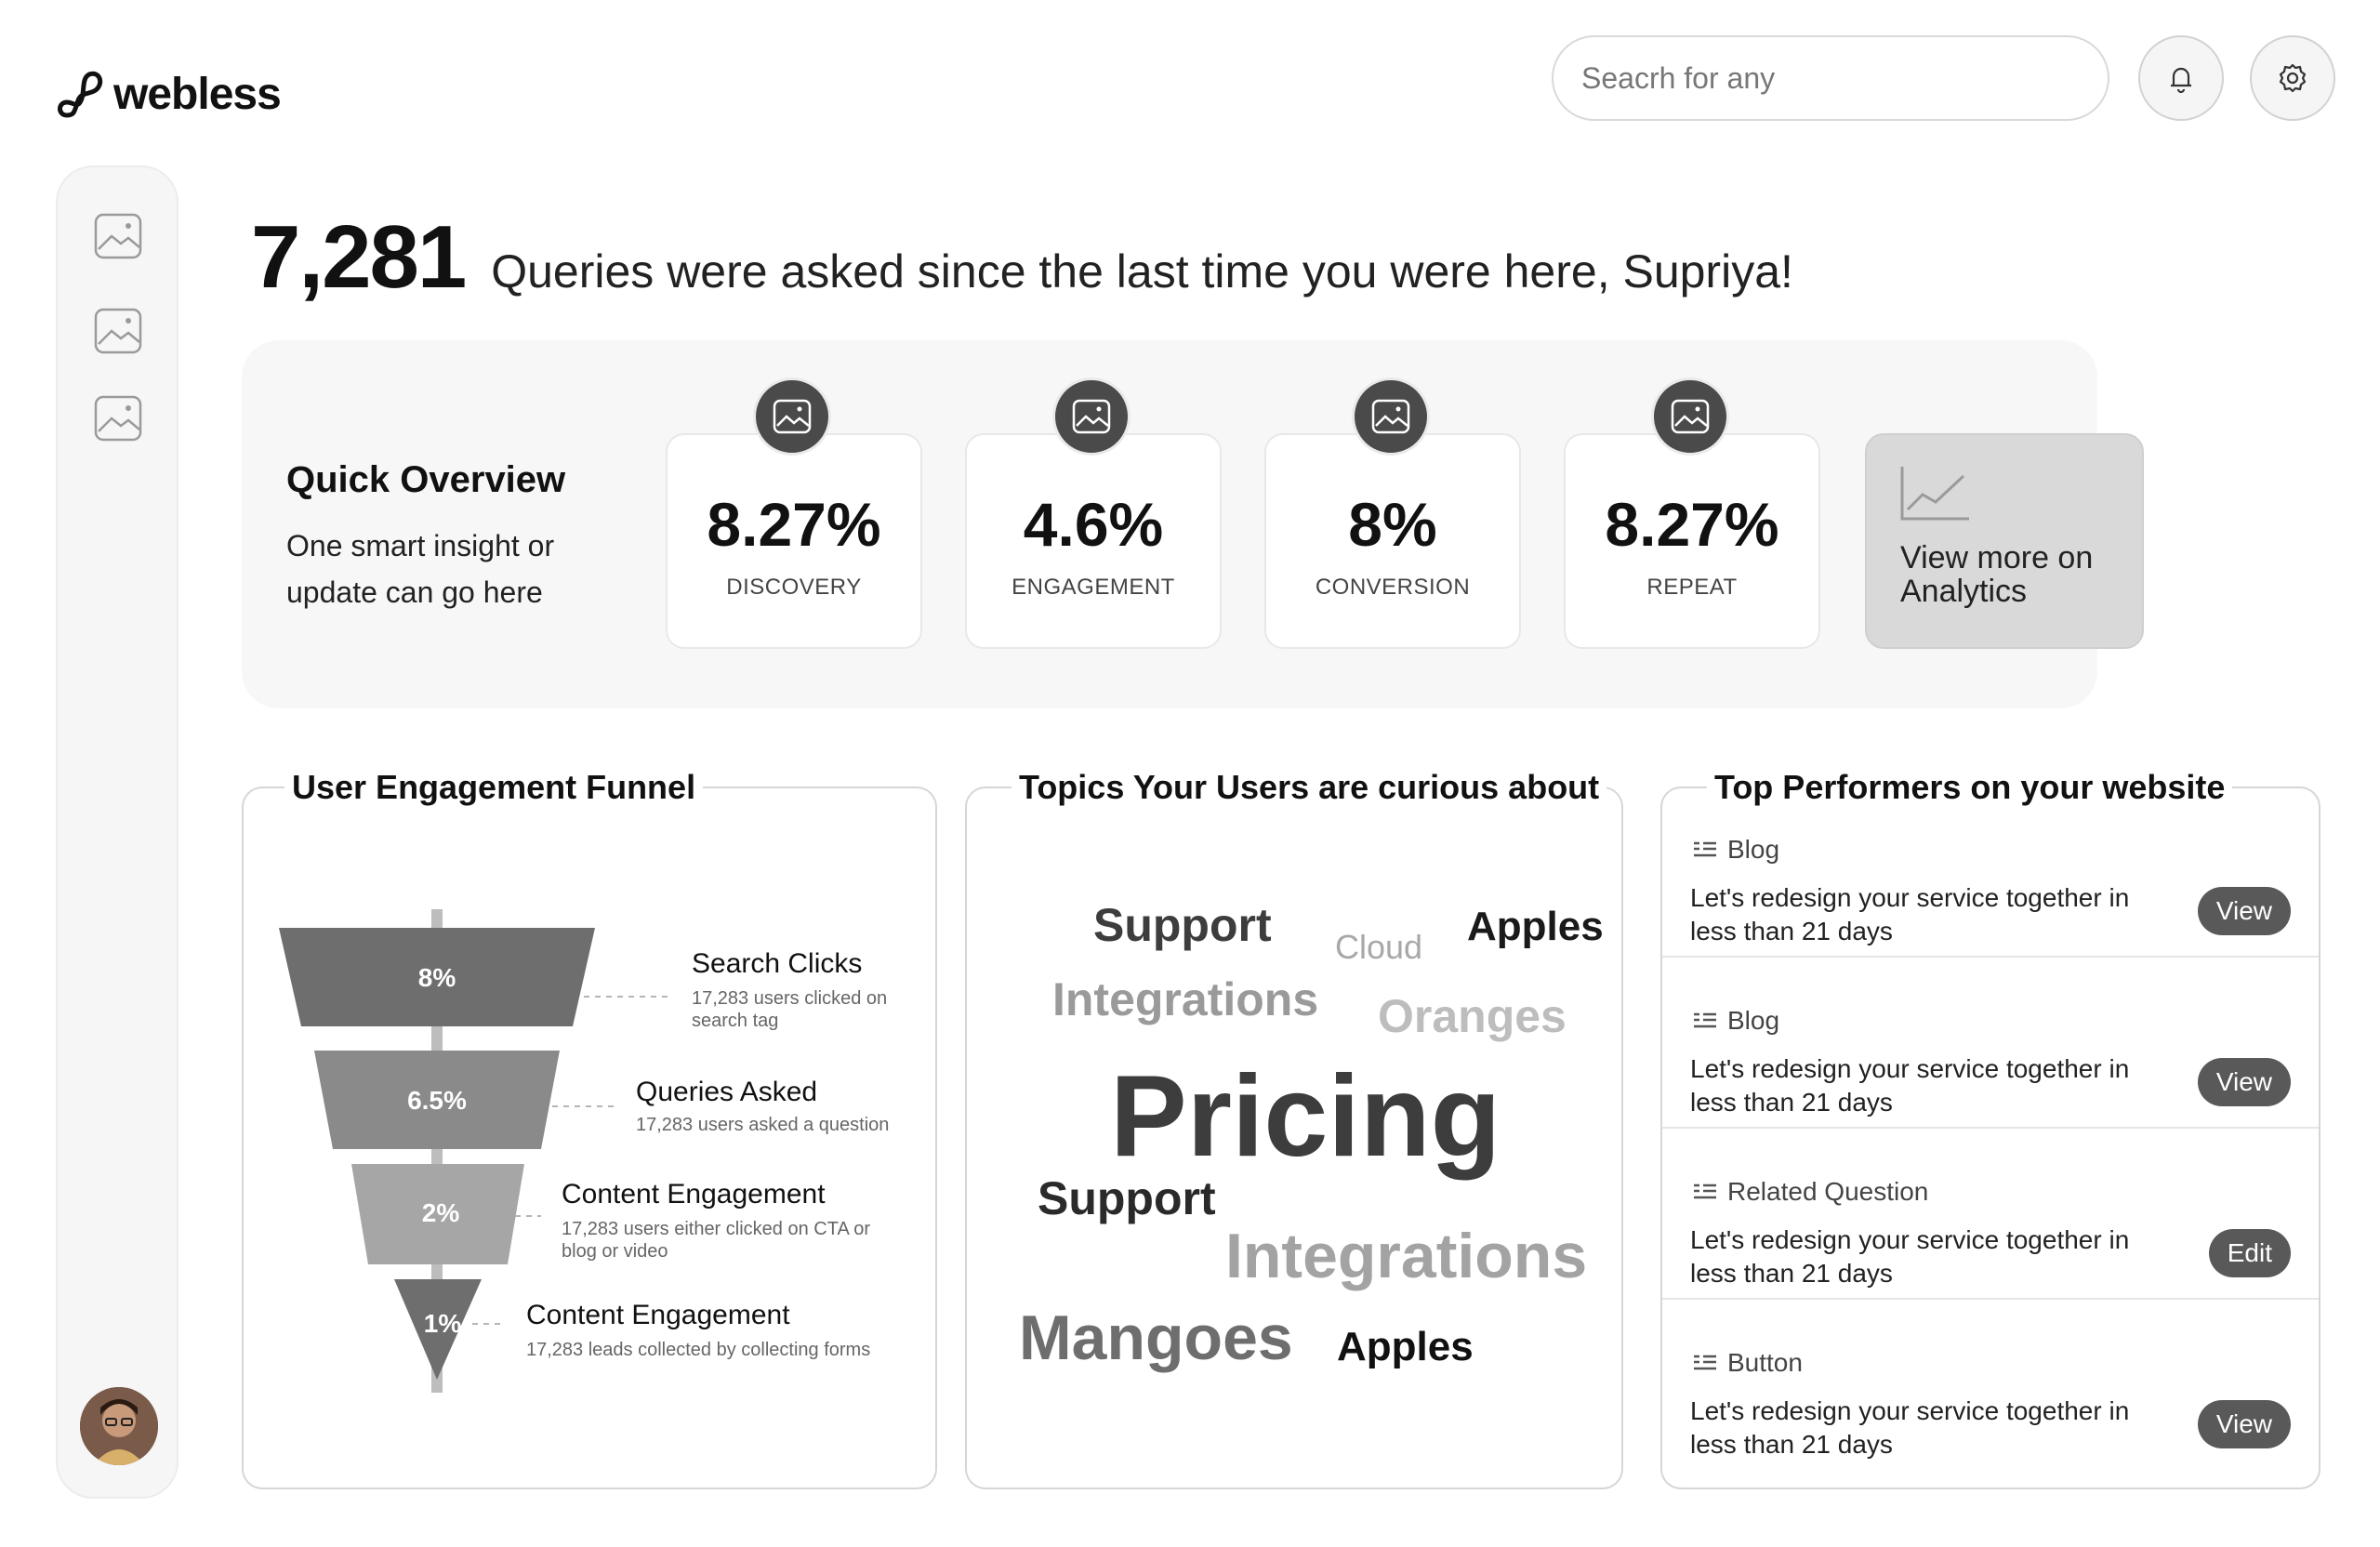  What do you see at coordinates (1305, 1116) in the screenshot?
I see `topic-word: Pricing` at bounding box center [1305, 1116].